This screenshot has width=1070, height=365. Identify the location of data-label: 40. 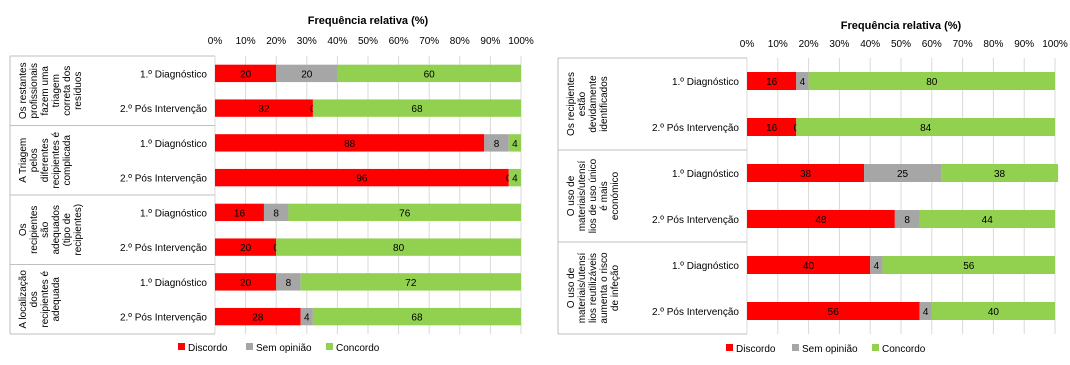
(809, 266).